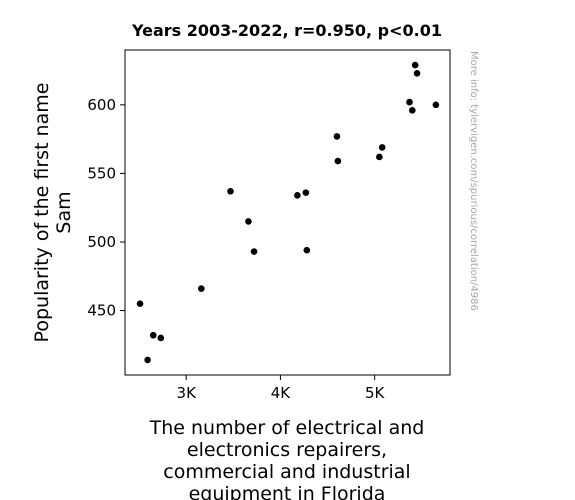 The image size is (575, 500). I want to click on y-tick-label: 550, so click(101, 173).